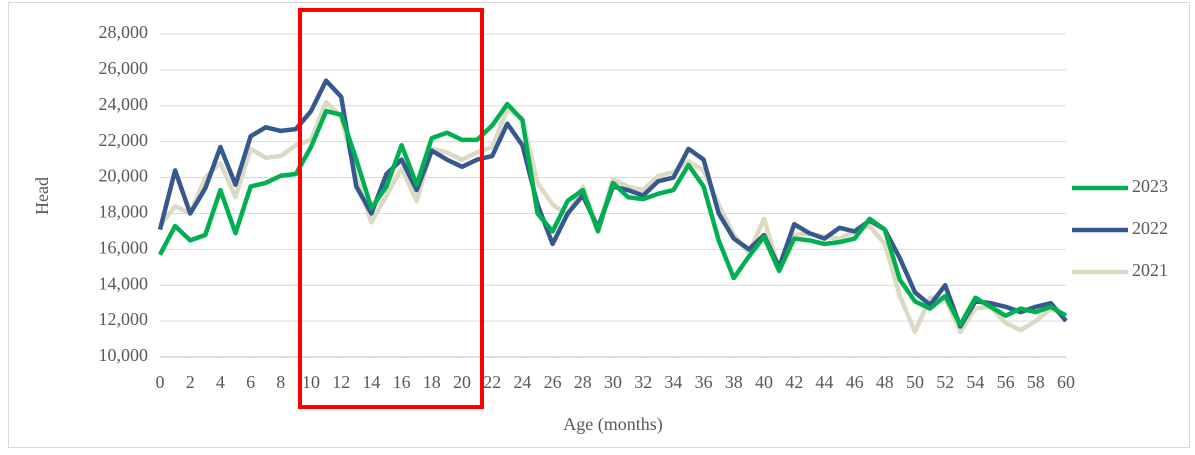 The height and width of the screenshot is (455, 1195). I want to click on x-tick-label: 34, so click(673, 382).